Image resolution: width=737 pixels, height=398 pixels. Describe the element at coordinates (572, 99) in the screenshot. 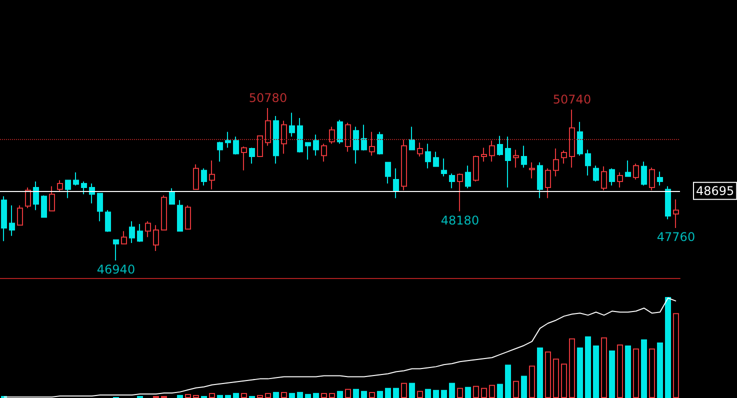

I see `annotation: 50740` at that location.